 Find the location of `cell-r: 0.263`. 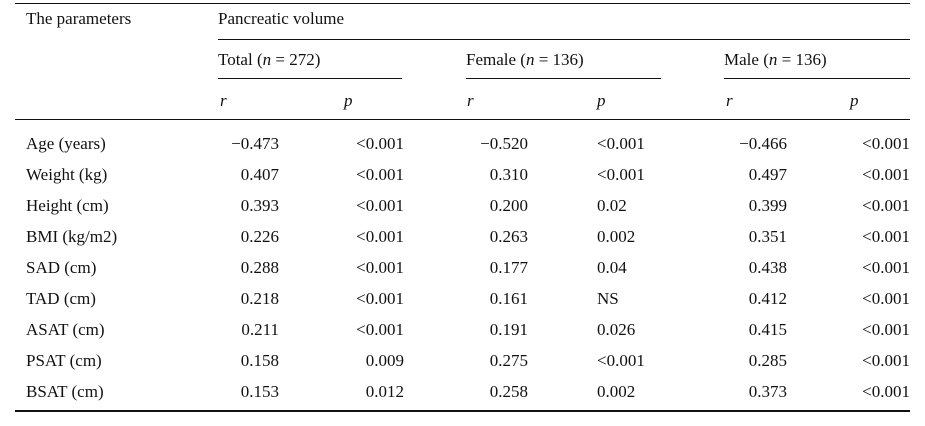

cell-r: 0.263 is located at coordinates (508, 236).